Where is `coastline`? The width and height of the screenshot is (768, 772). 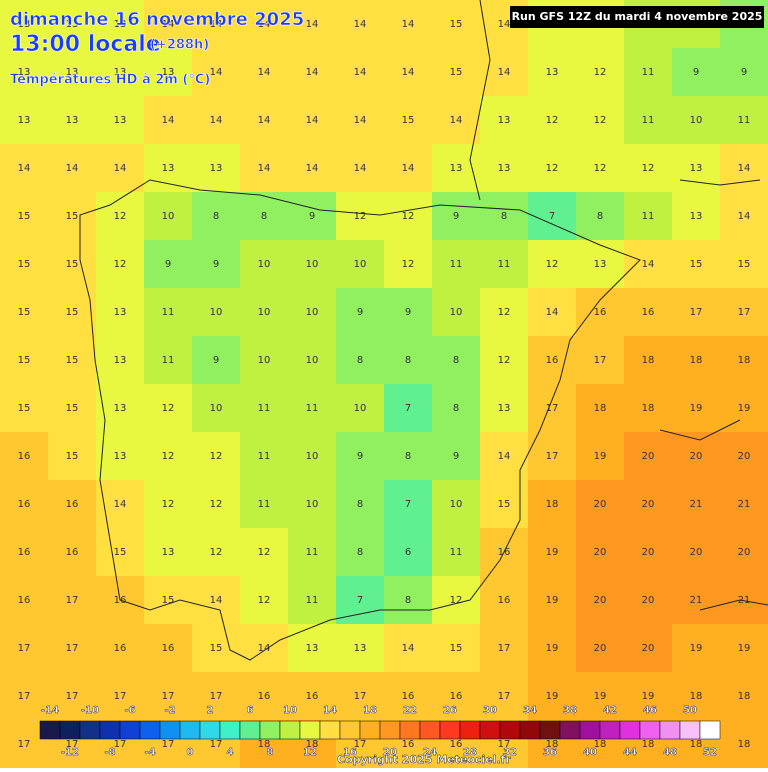 coastline is located at coordinates (713, 395).